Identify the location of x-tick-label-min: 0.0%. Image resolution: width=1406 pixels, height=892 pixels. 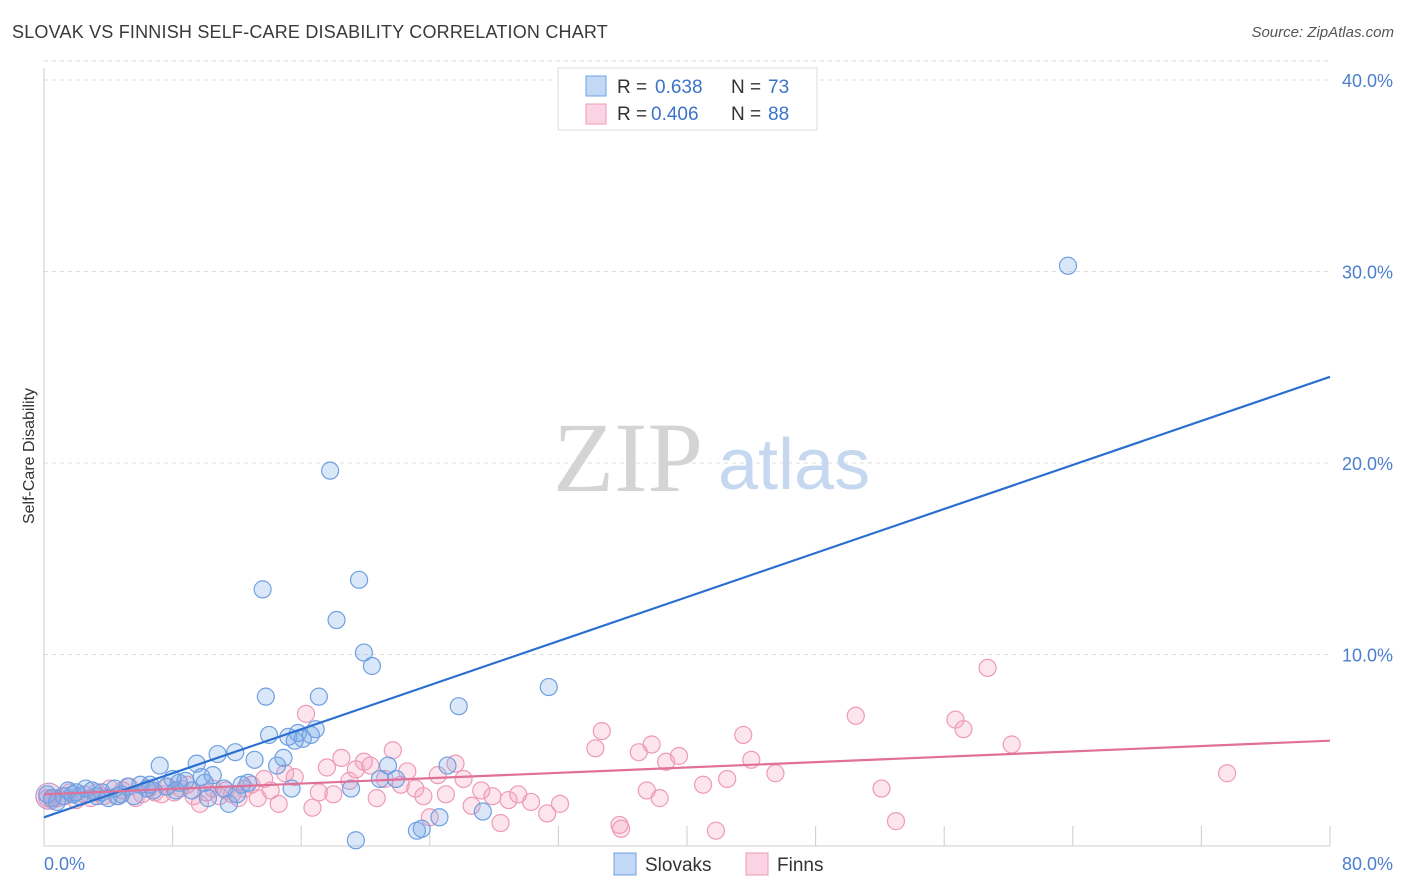
(64, 864).